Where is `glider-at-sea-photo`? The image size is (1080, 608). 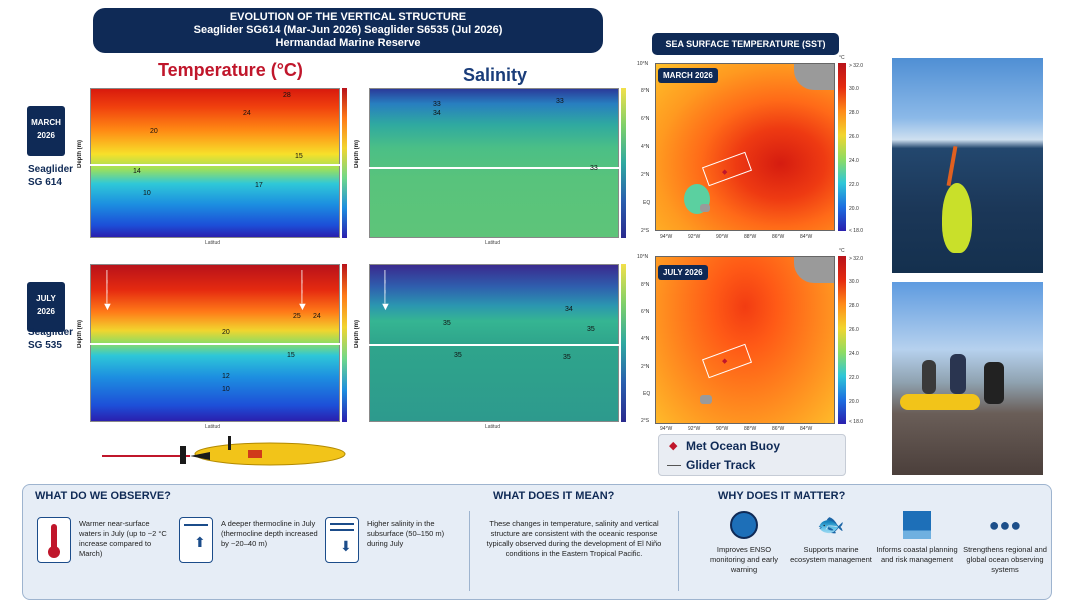 glider-at-sea-photo is located at coordinates (967, 165).